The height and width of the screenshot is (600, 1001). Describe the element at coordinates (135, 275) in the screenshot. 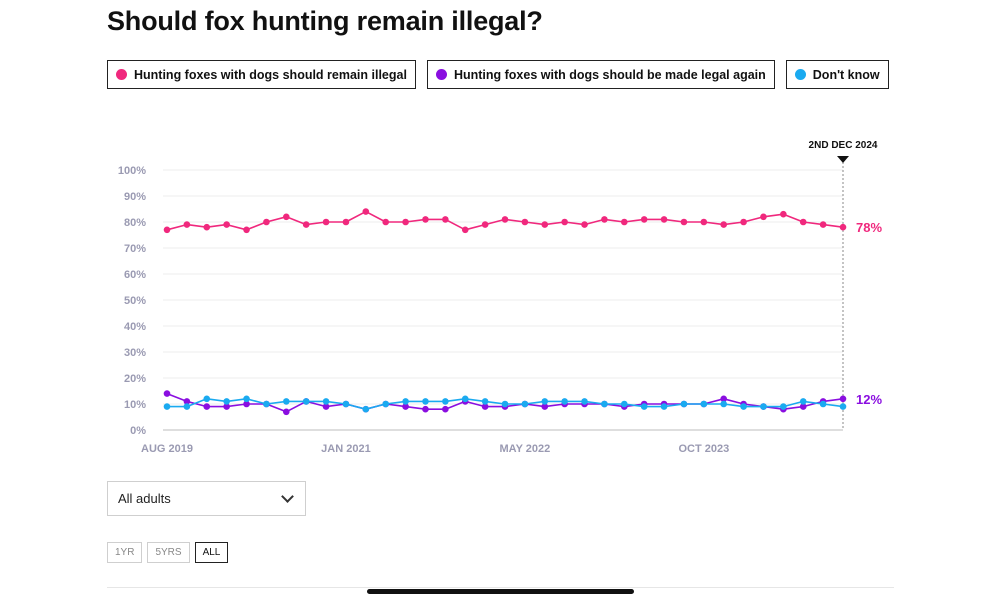

I see `y-tick-label: 60%` at that location.